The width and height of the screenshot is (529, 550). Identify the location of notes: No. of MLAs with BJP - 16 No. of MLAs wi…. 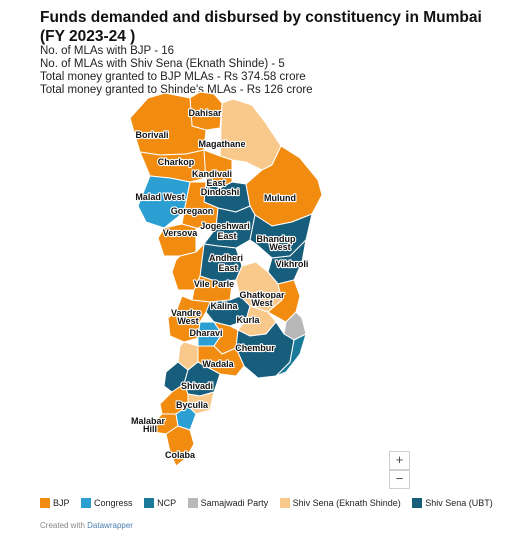
(176, 71).